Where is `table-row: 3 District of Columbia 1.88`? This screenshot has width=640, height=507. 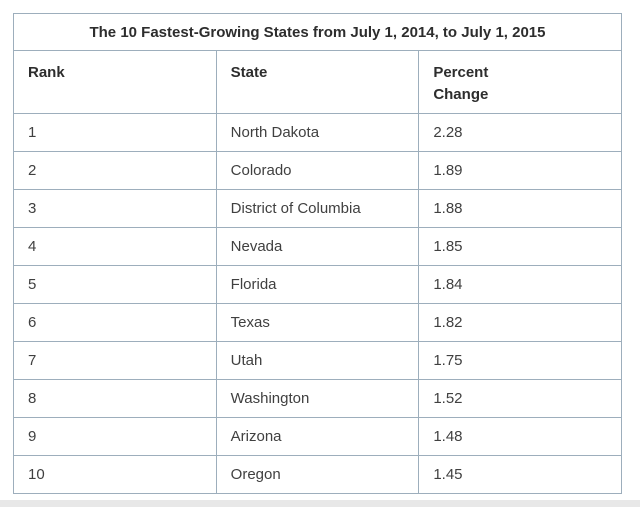
table-row: 3 District of Columbia 1.88 is located at coordinates (317, 208).